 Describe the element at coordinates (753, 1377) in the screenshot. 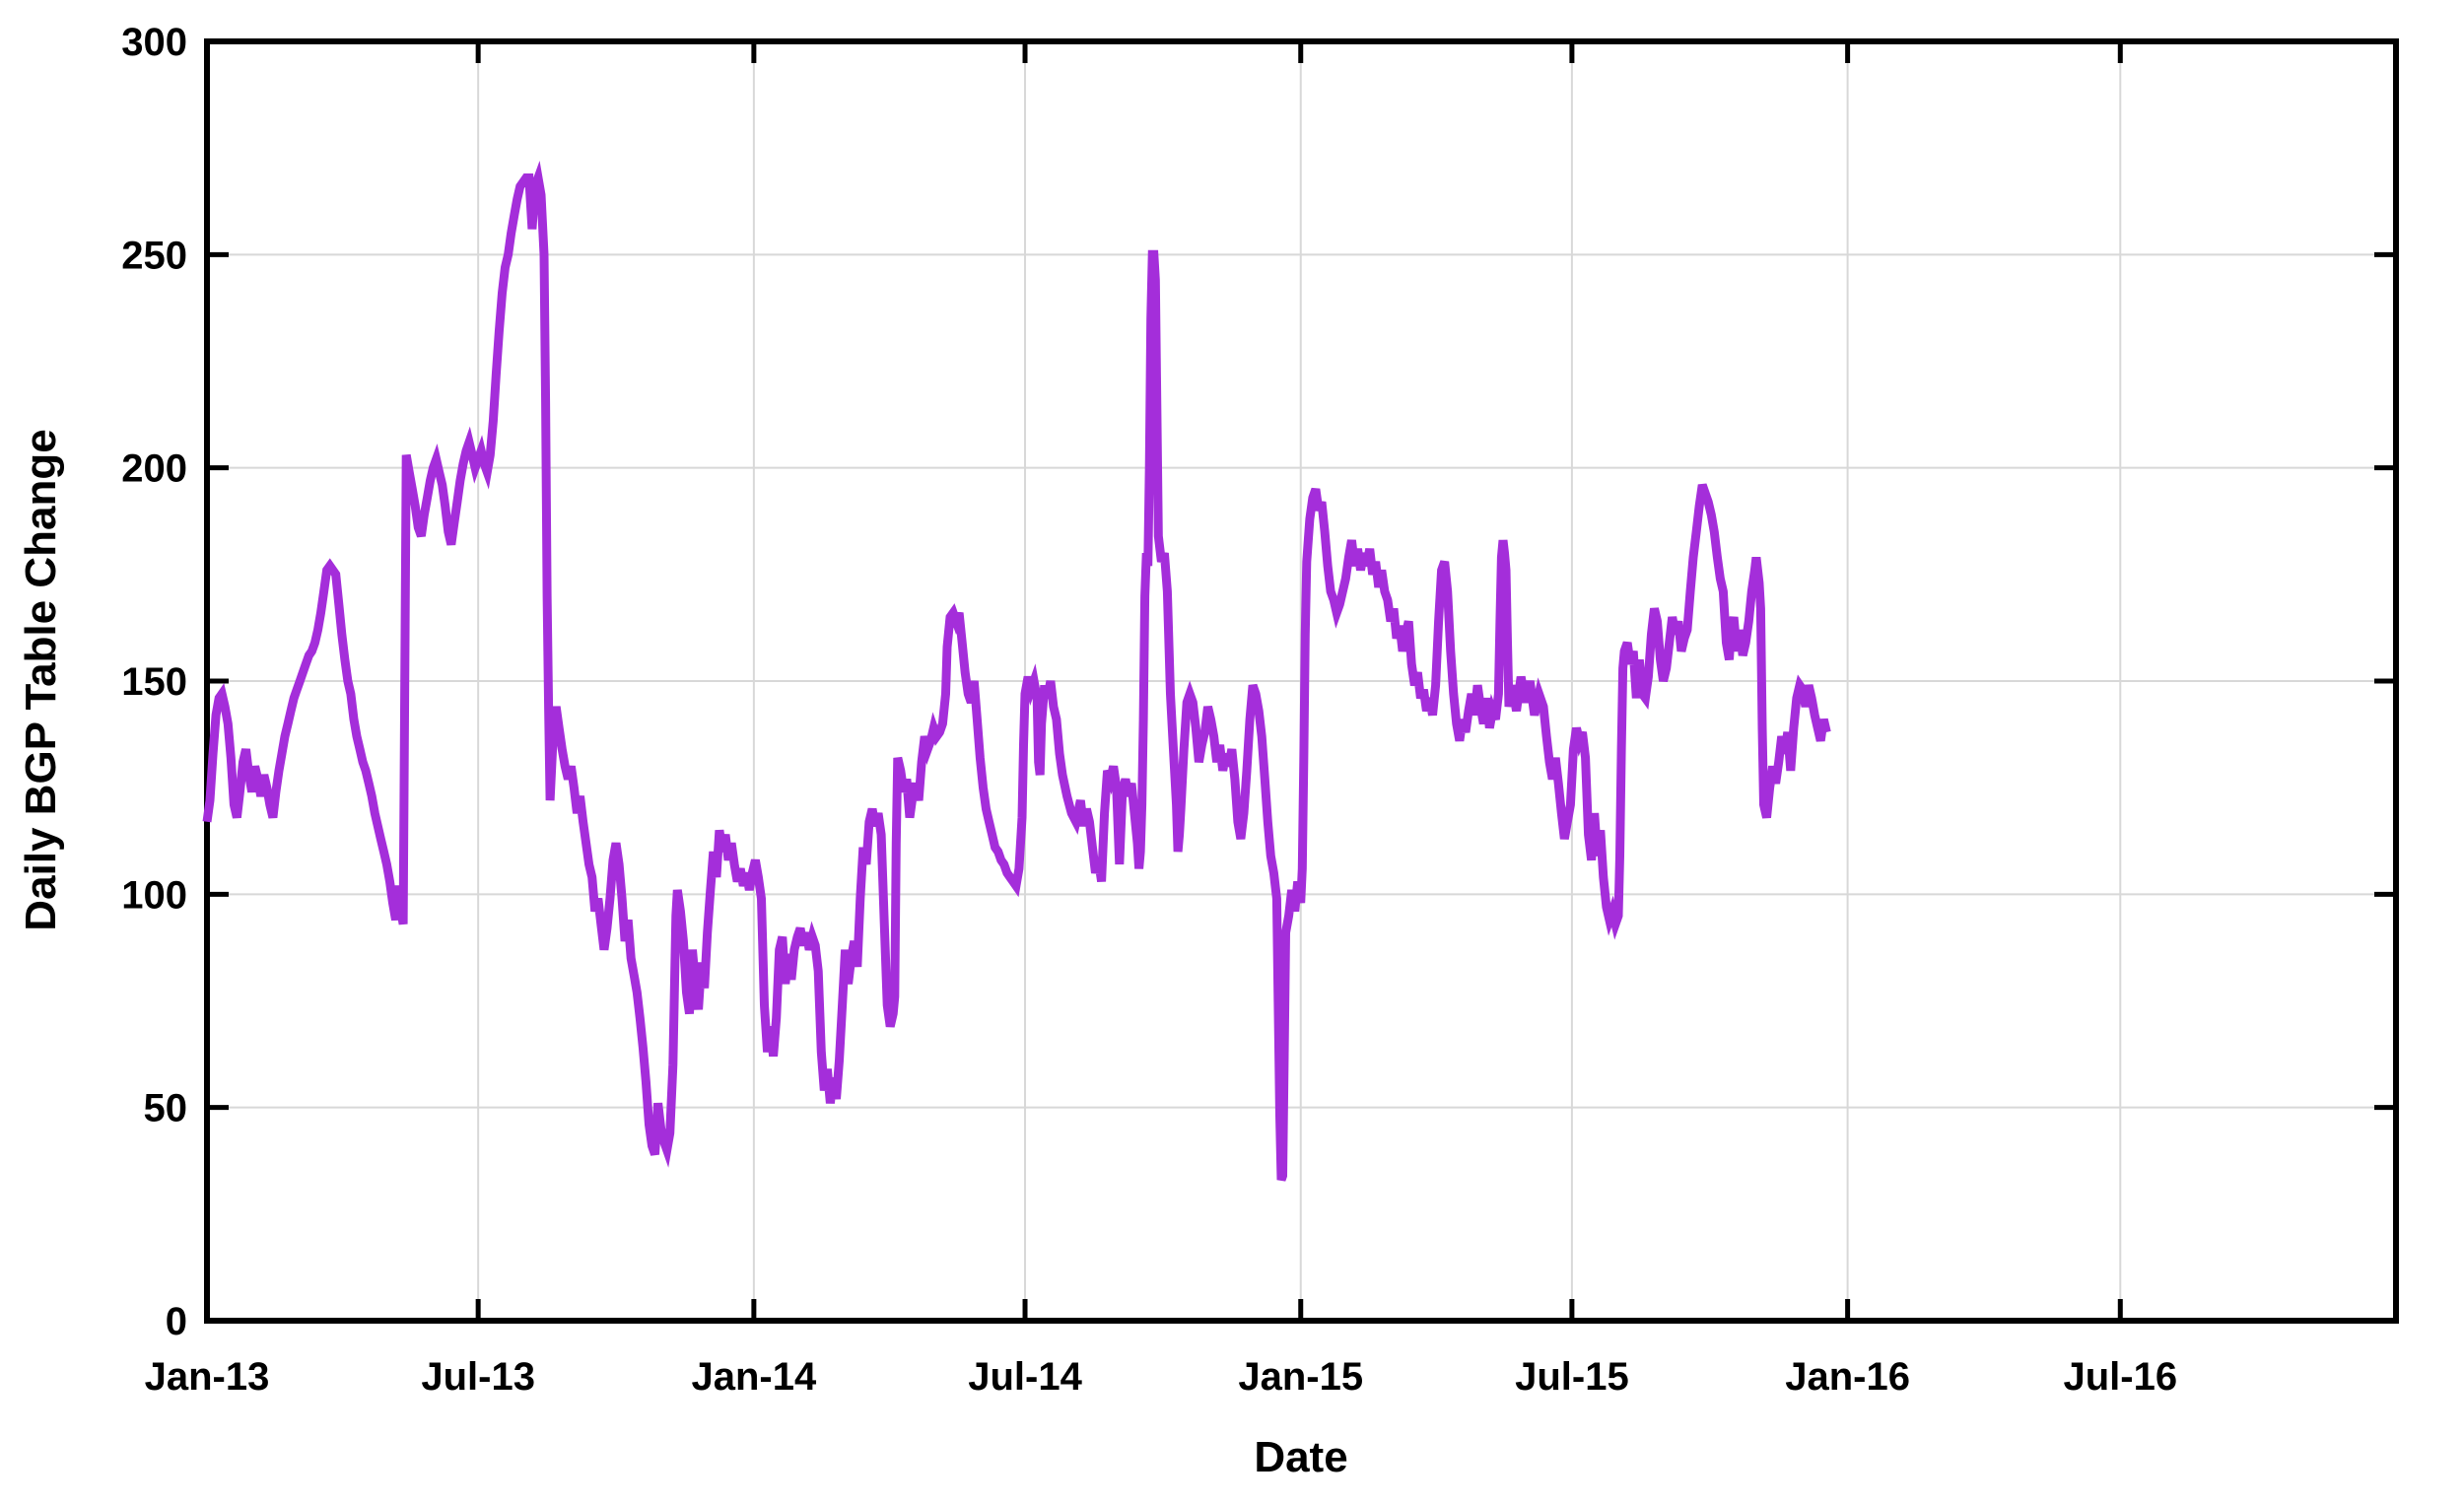

I see `x-tick-label: Jan-14` at that location.